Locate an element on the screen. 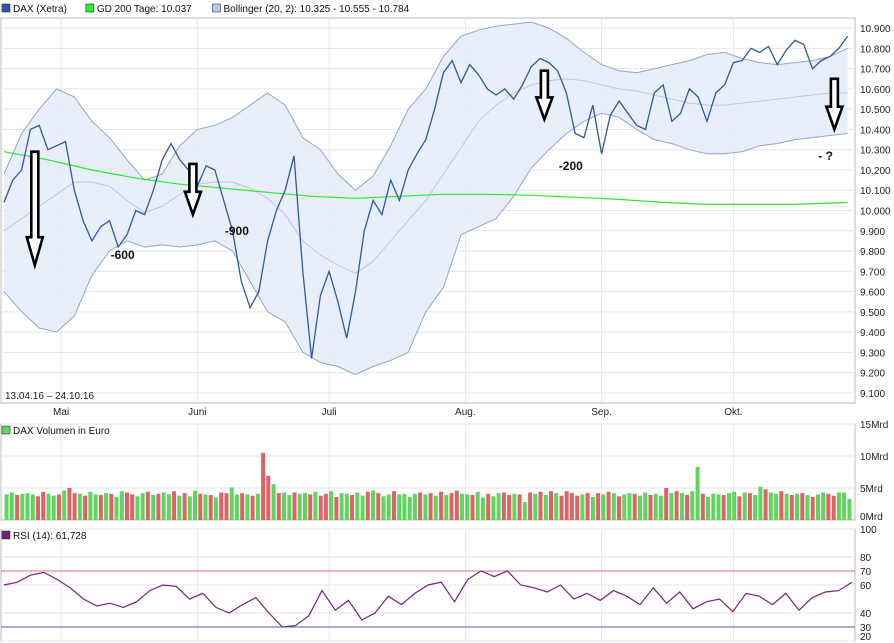 This screenshot has width=894, height=643. month-label: Aug. is located at coordinates (465, 412).